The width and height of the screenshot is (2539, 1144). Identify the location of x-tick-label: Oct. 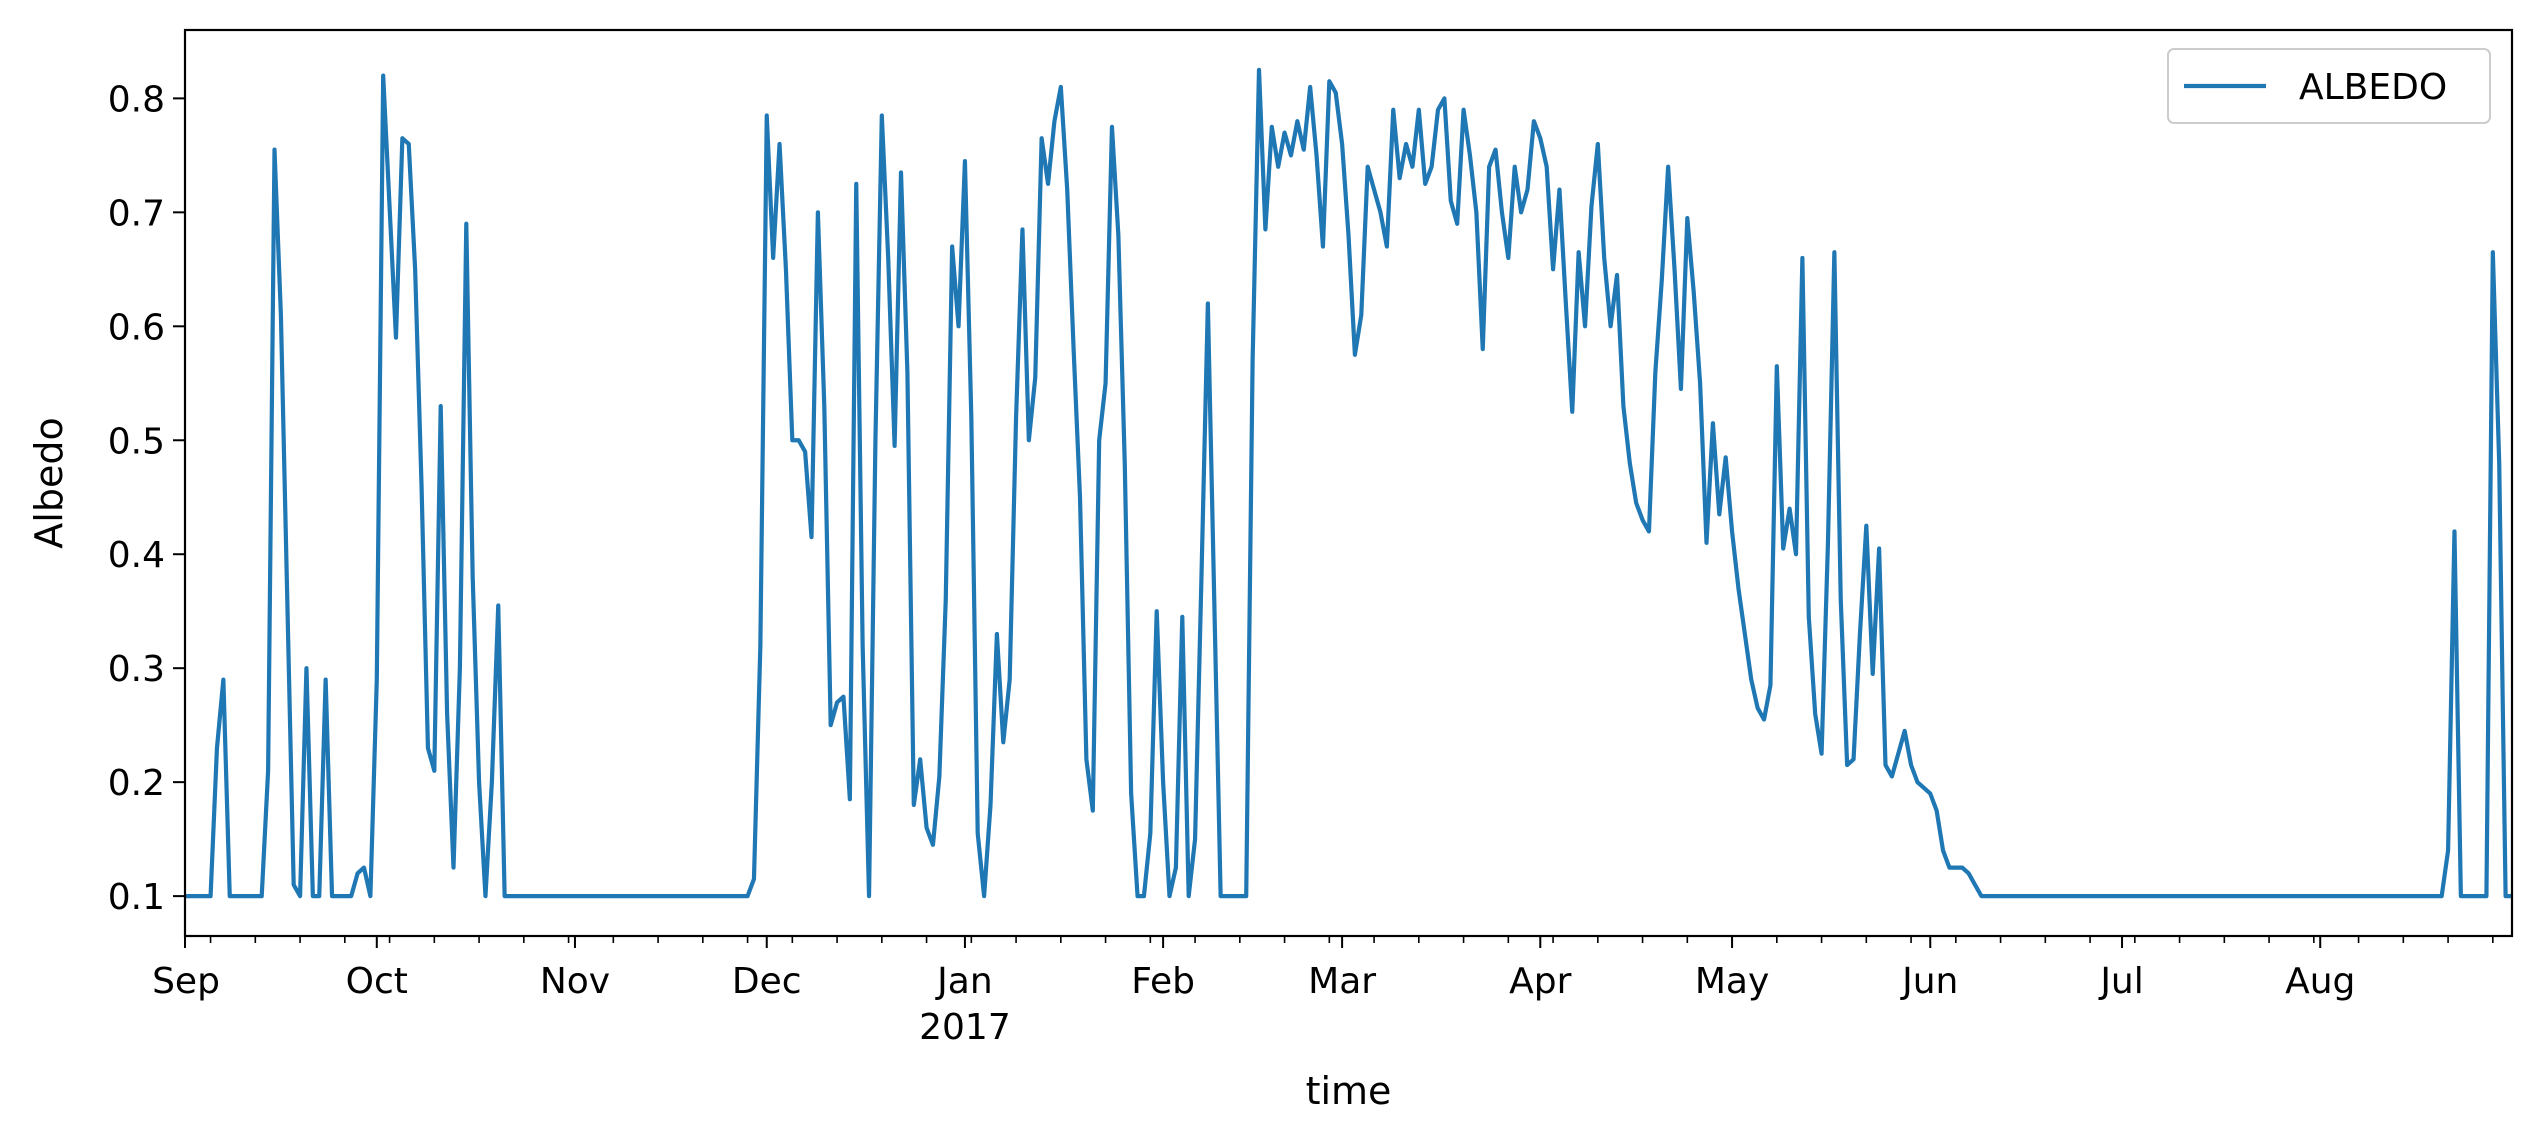
(377, 981).